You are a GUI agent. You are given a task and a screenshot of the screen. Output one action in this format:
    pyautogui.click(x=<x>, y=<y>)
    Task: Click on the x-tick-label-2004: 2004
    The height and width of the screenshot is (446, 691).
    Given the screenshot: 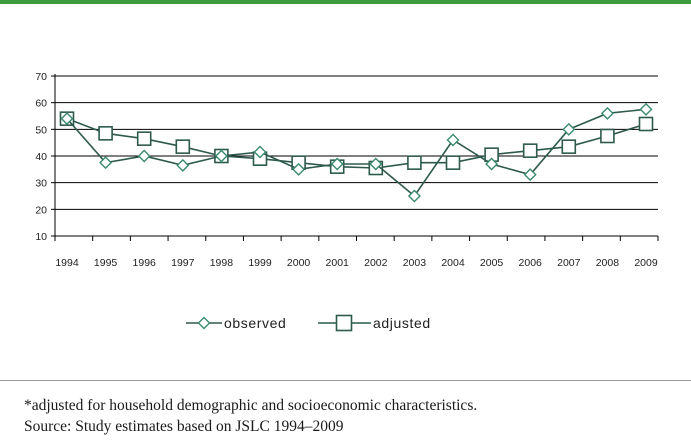 What is the action you would take?
    pyautogui.click(x=453, y=263)
    